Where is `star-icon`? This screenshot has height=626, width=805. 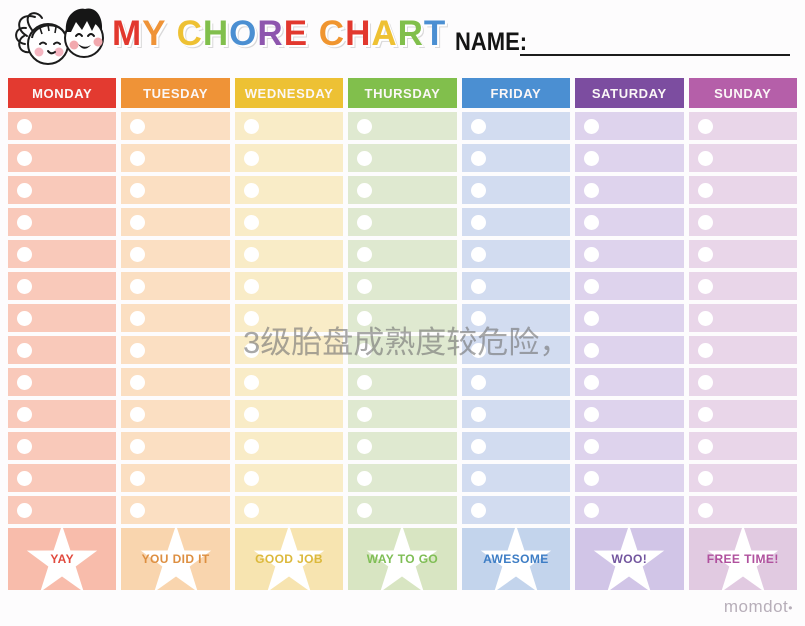
star-icon is located at coordinates (62, 559).